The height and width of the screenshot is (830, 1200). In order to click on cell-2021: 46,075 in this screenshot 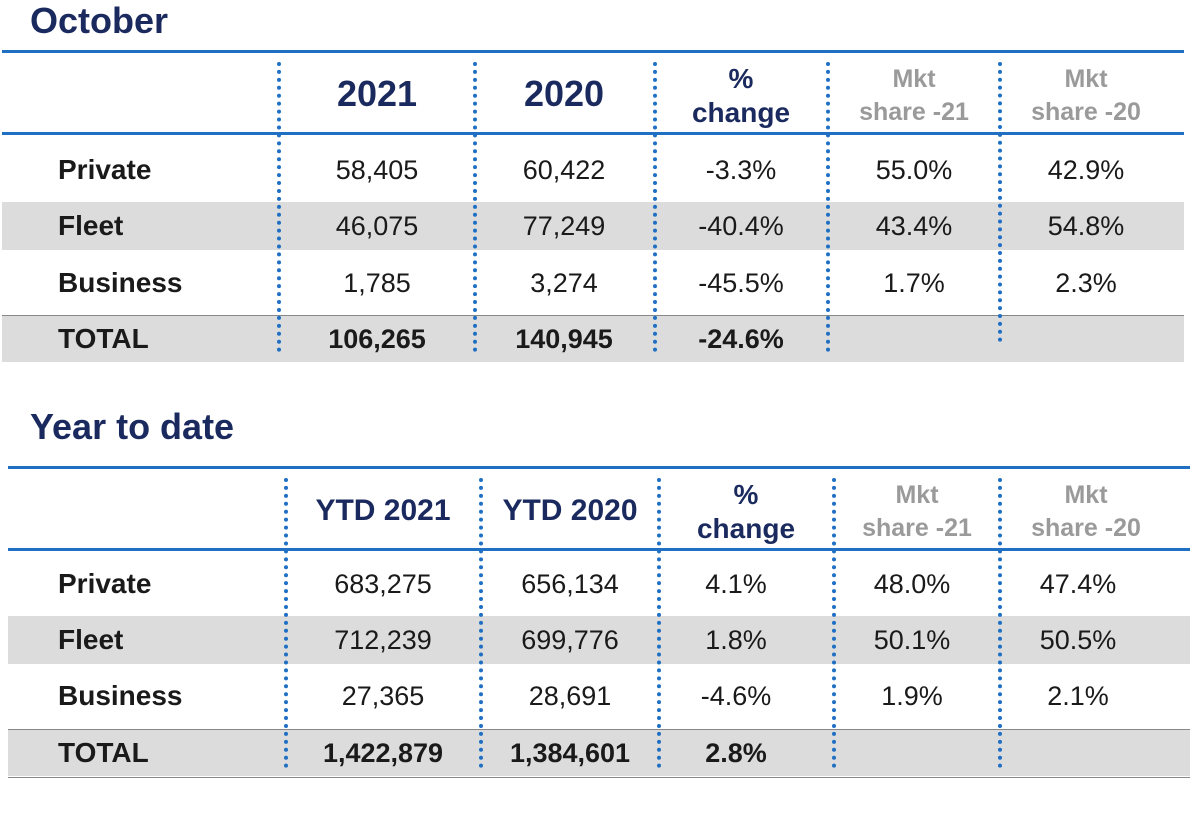, I will do `click(377, 225)`.